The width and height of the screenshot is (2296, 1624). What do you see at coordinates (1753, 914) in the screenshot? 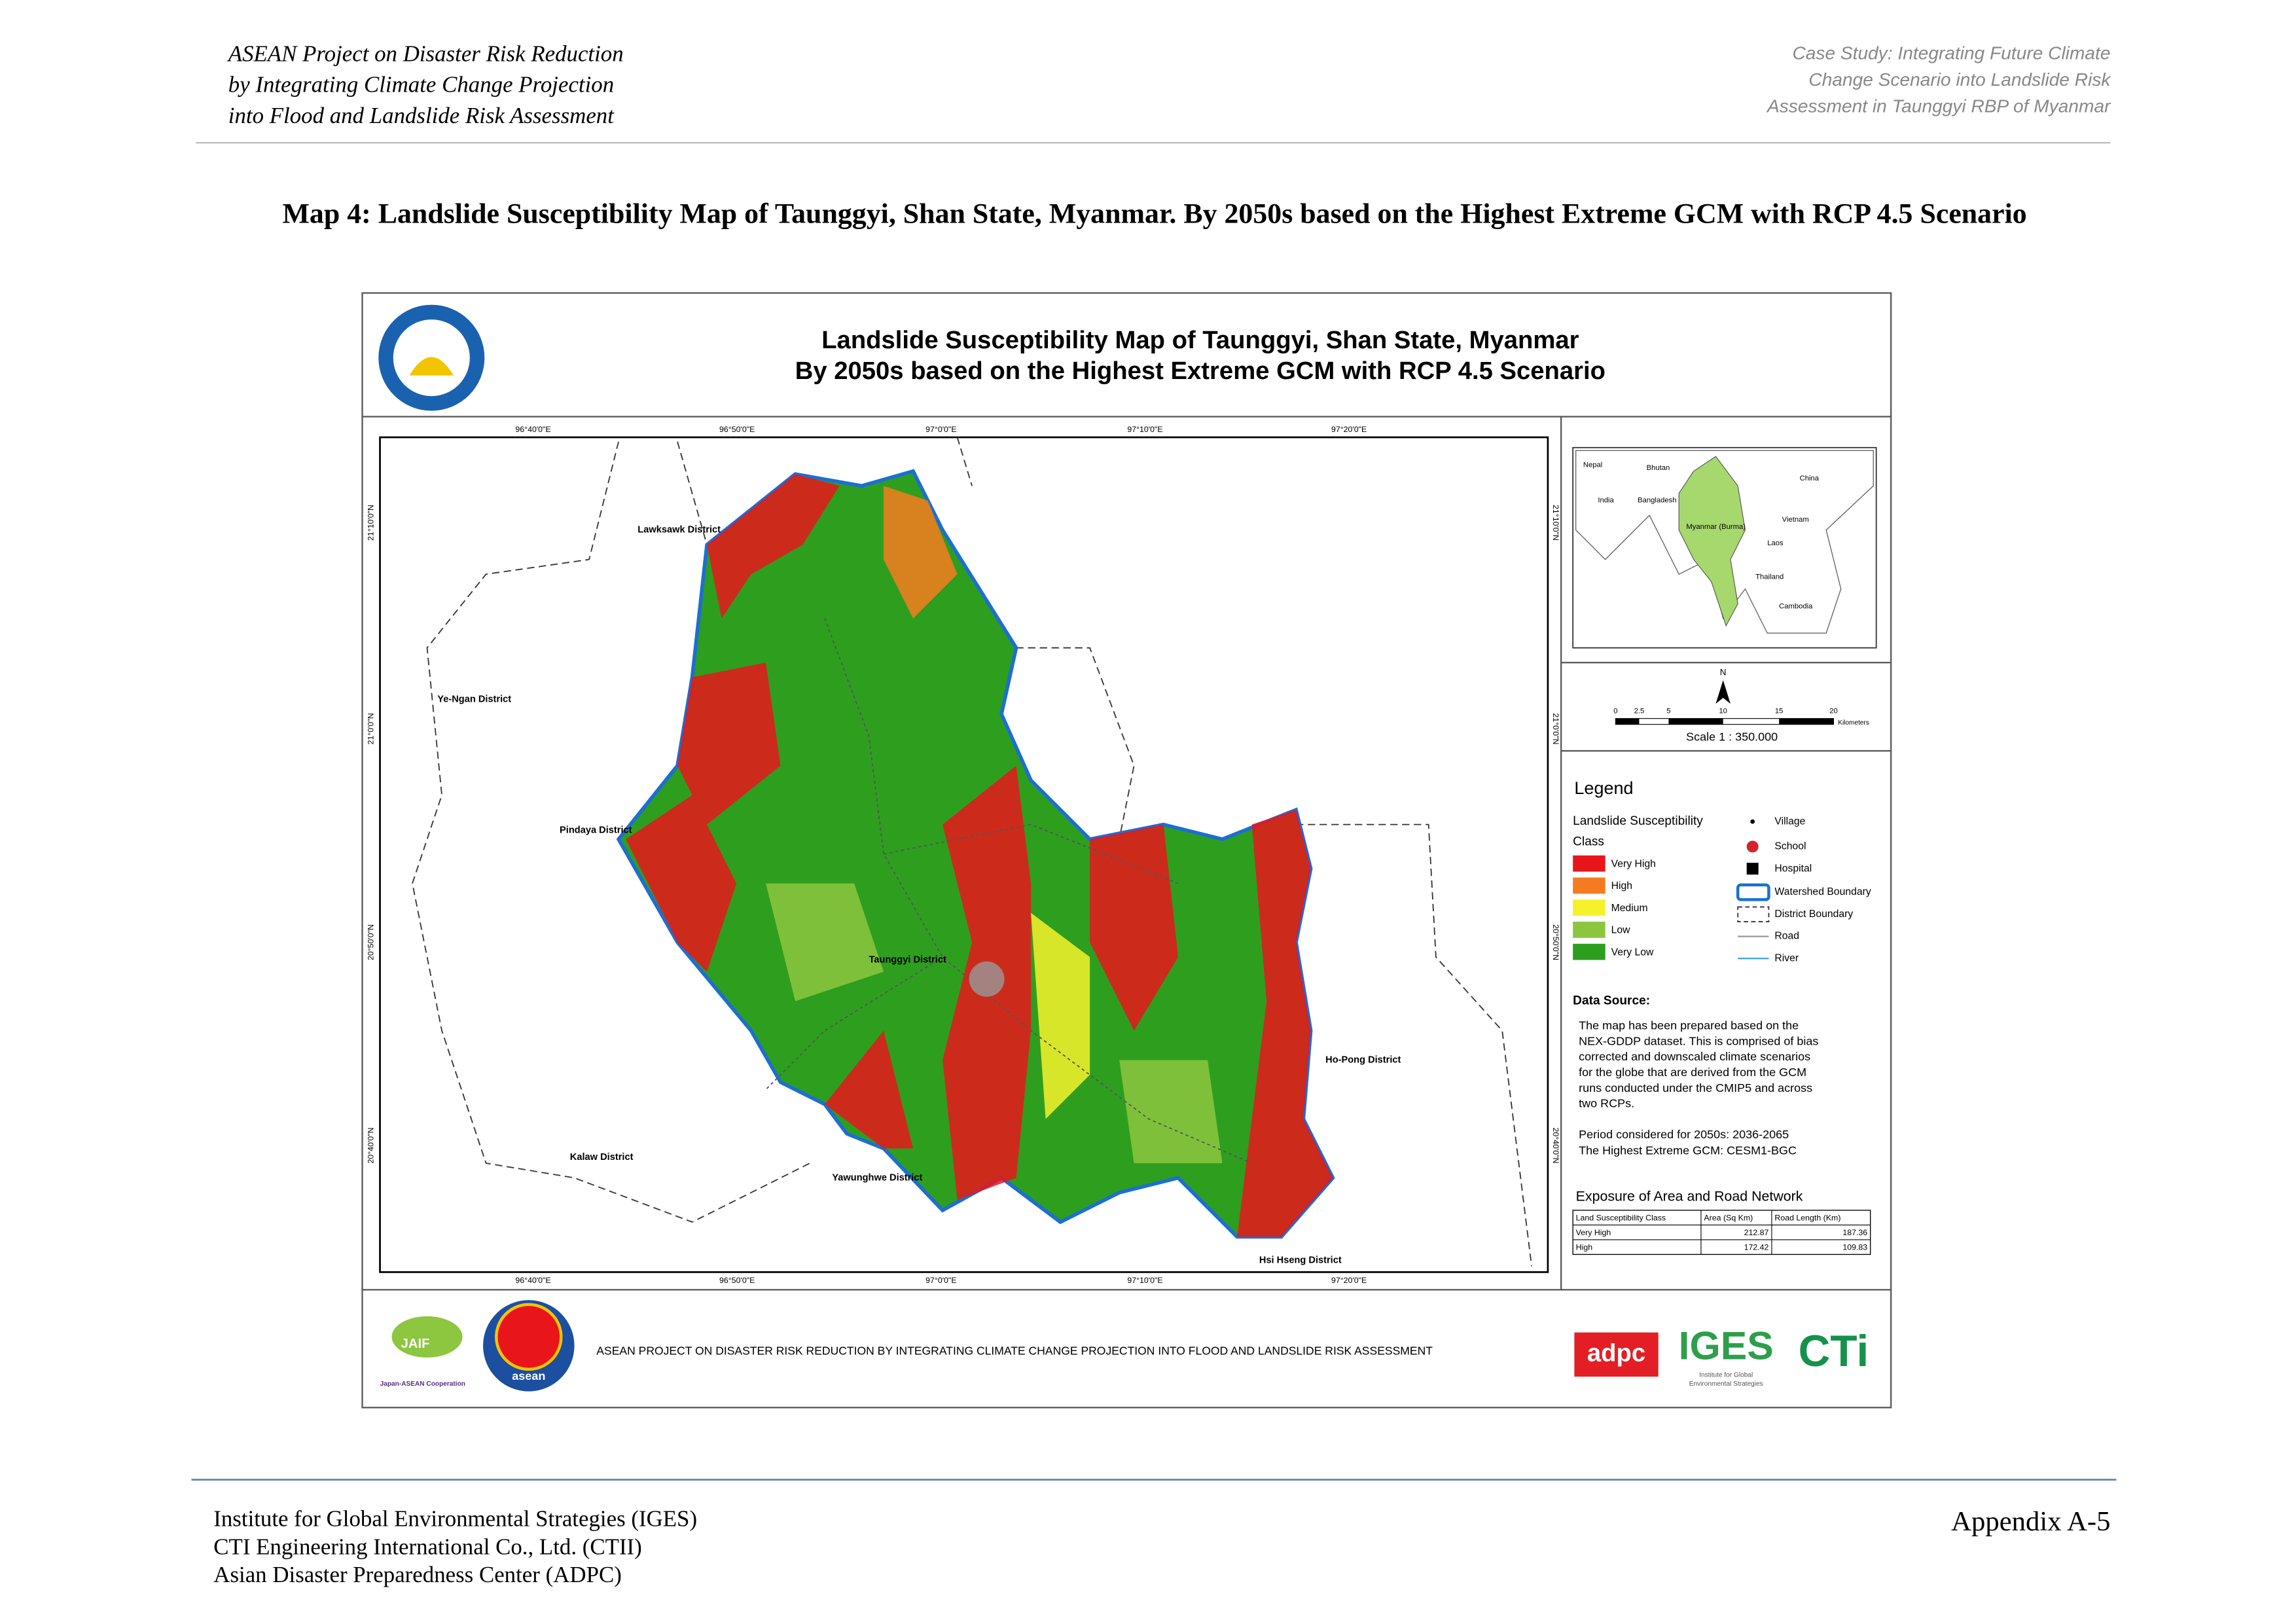
I see `district-icon` at bounding box center [1753, 914].